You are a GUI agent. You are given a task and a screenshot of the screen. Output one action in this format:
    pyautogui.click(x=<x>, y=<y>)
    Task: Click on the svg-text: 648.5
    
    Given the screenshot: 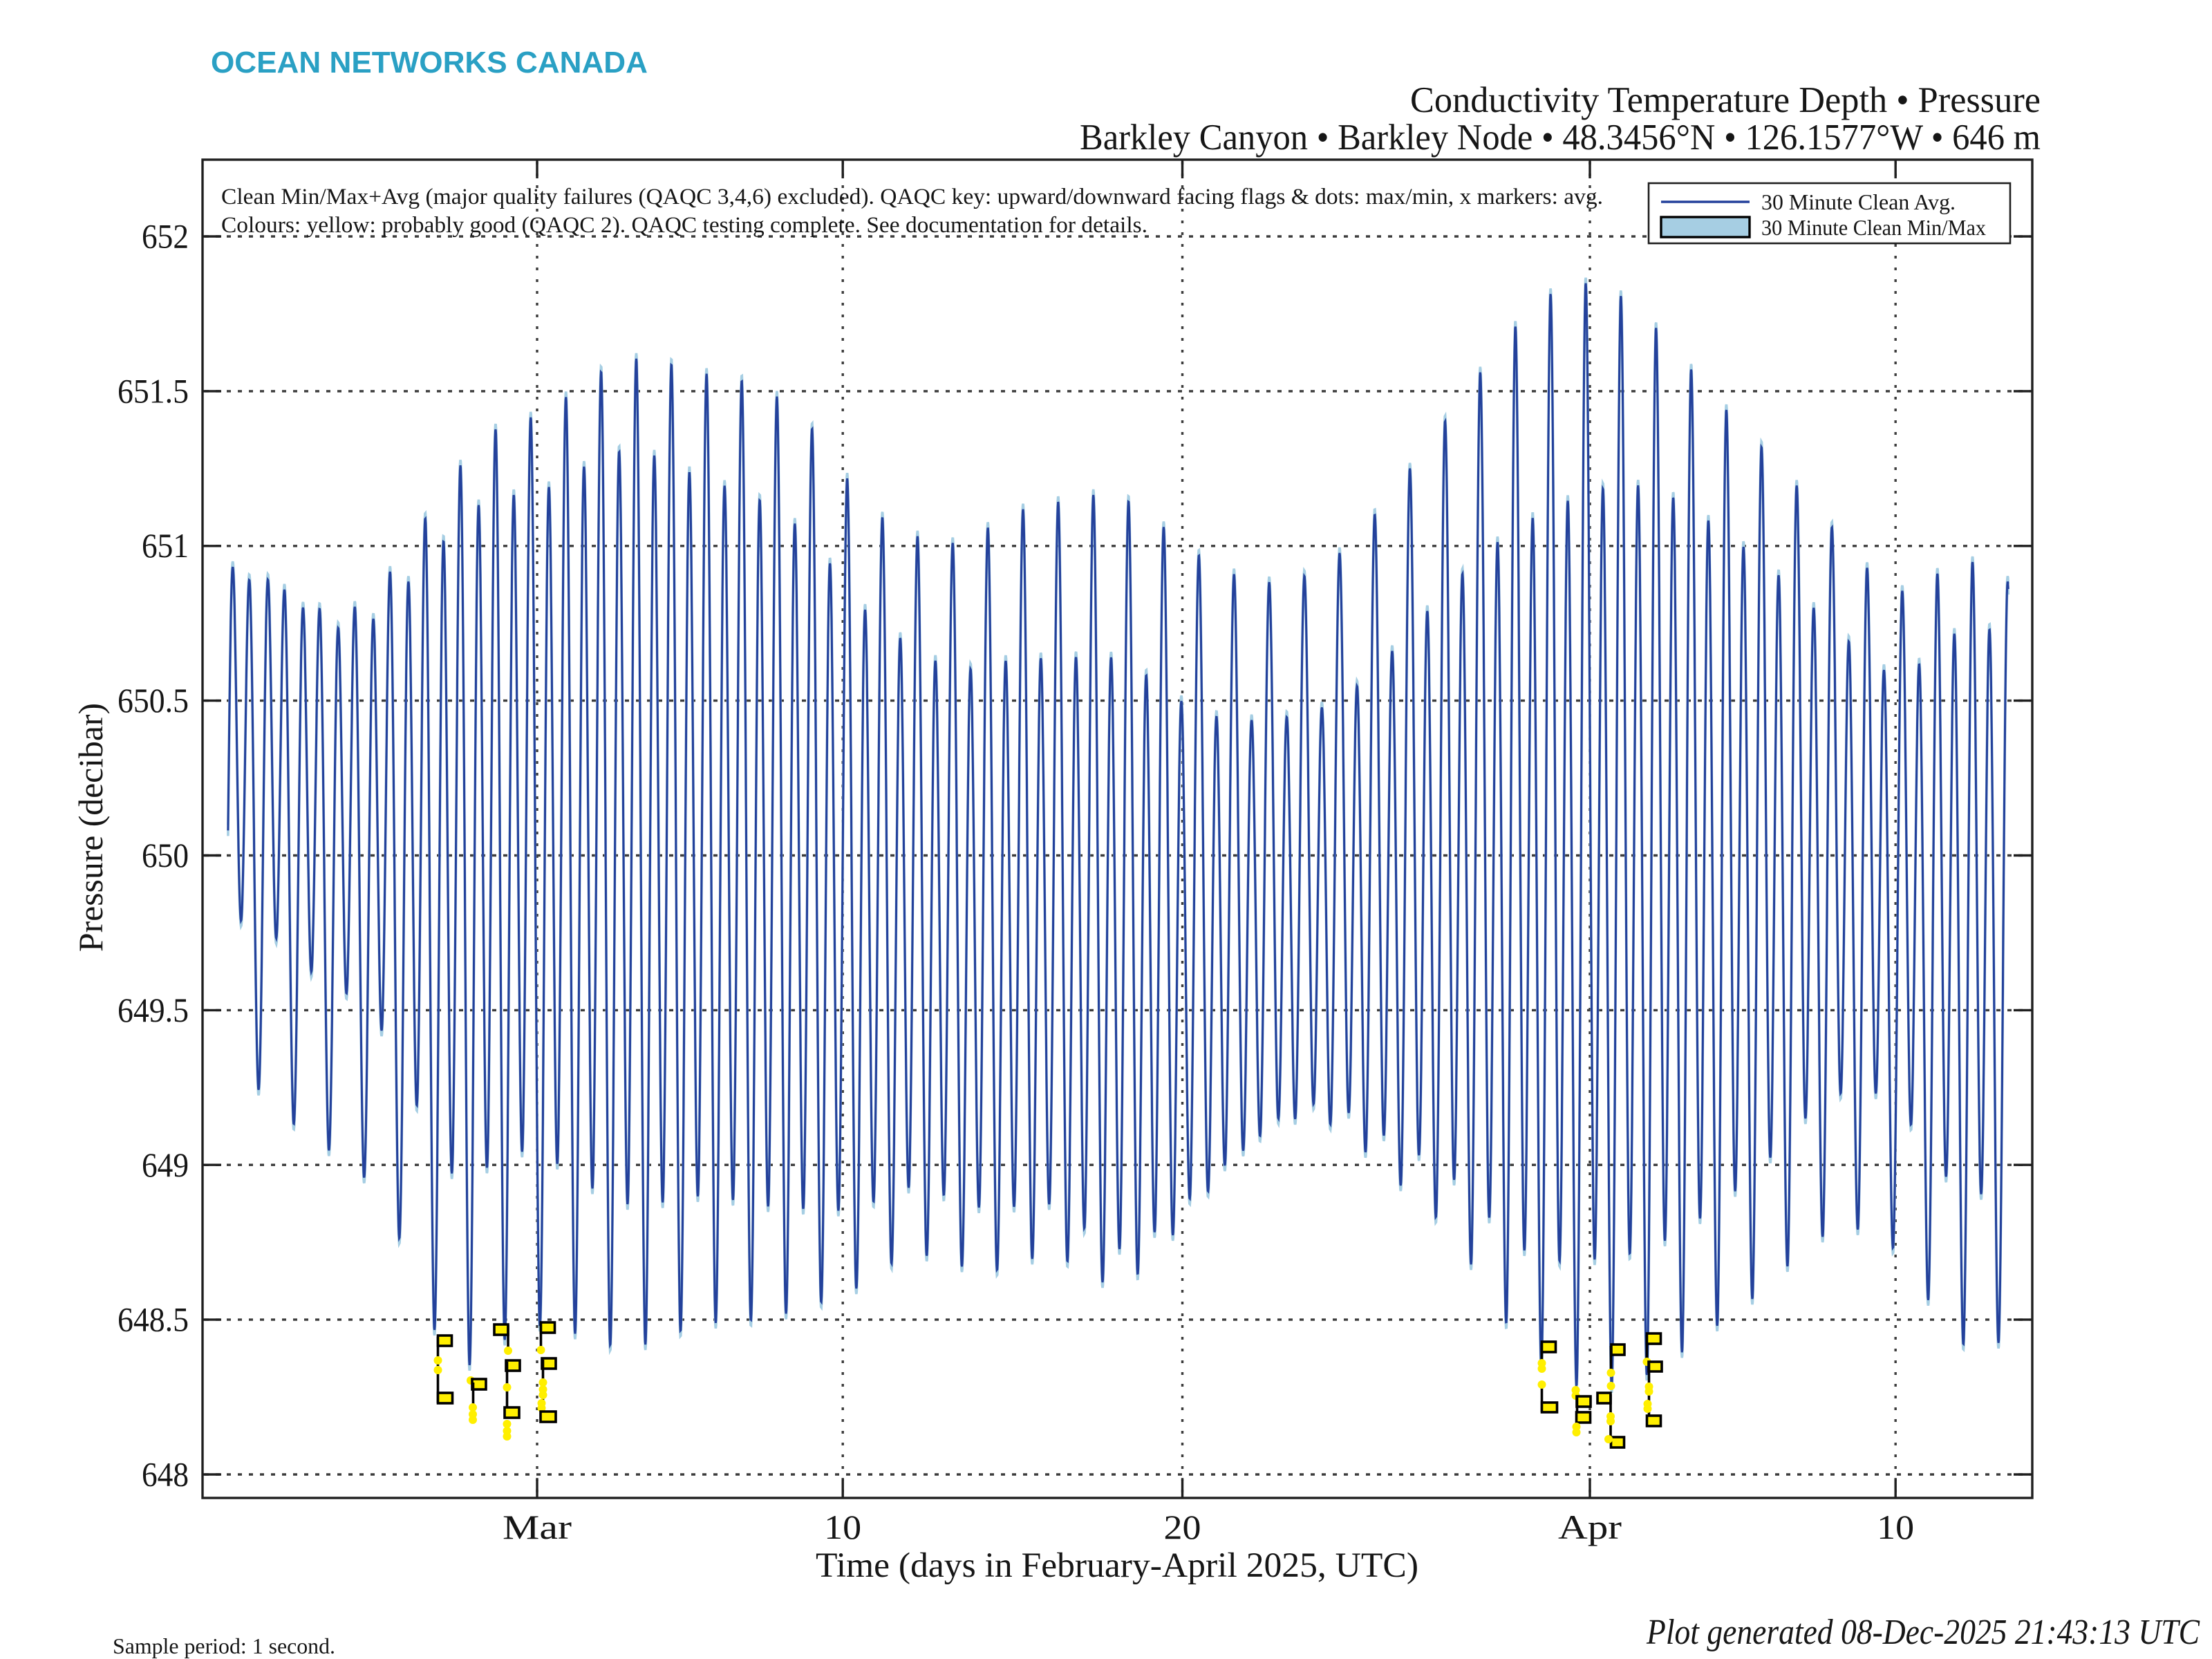 What is the action you would take?
    pyautogui.click(x=153, y=1319)
    